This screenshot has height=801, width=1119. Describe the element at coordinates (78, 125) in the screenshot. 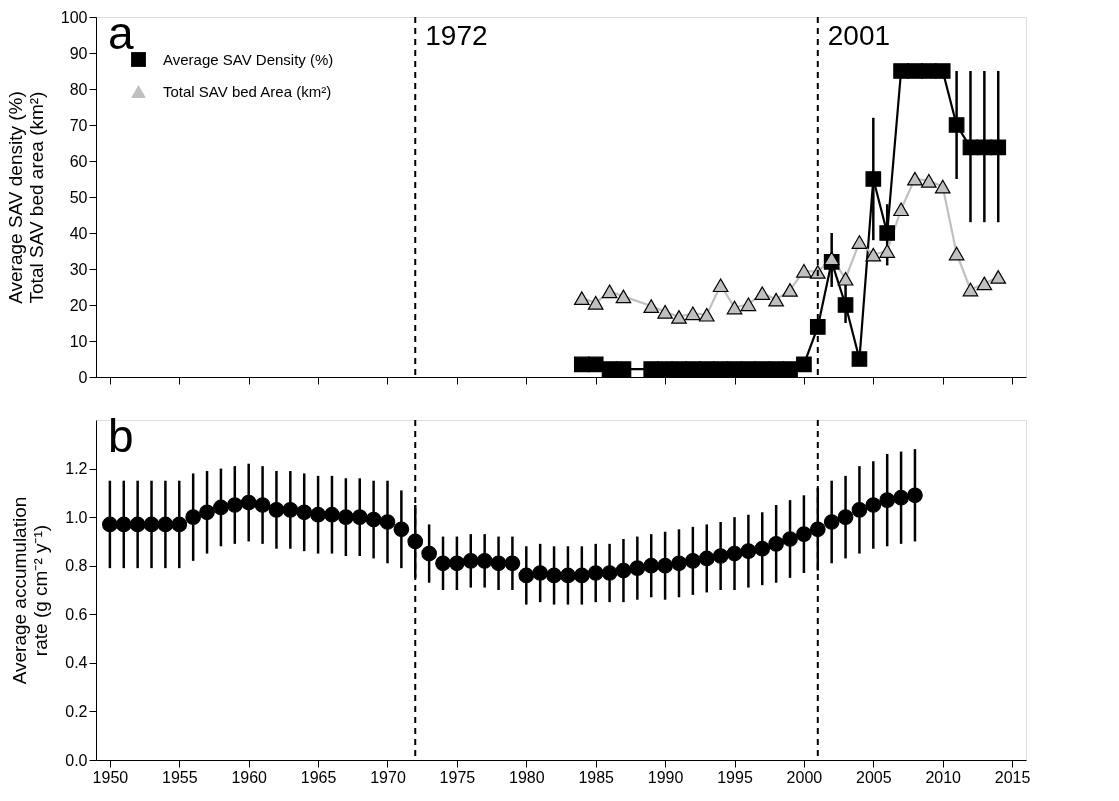

I see `y-tick-label: 70` at that location.